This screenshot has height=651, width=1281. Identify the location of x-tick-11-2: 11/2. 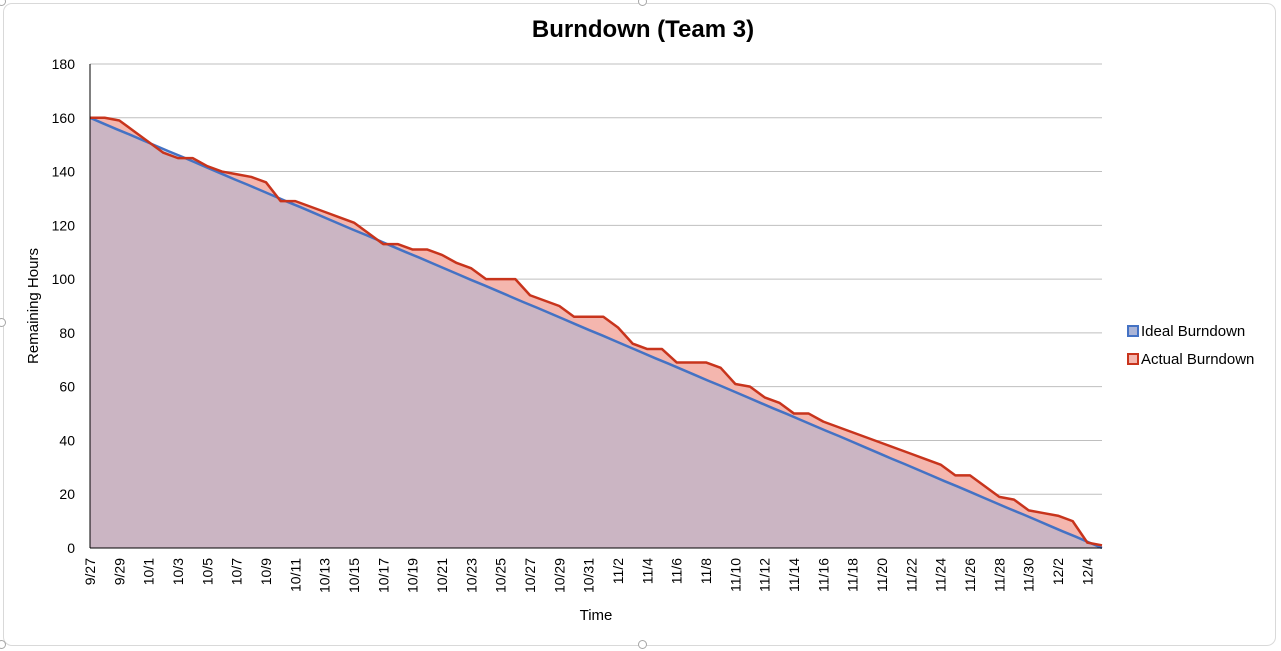
(618, 571).